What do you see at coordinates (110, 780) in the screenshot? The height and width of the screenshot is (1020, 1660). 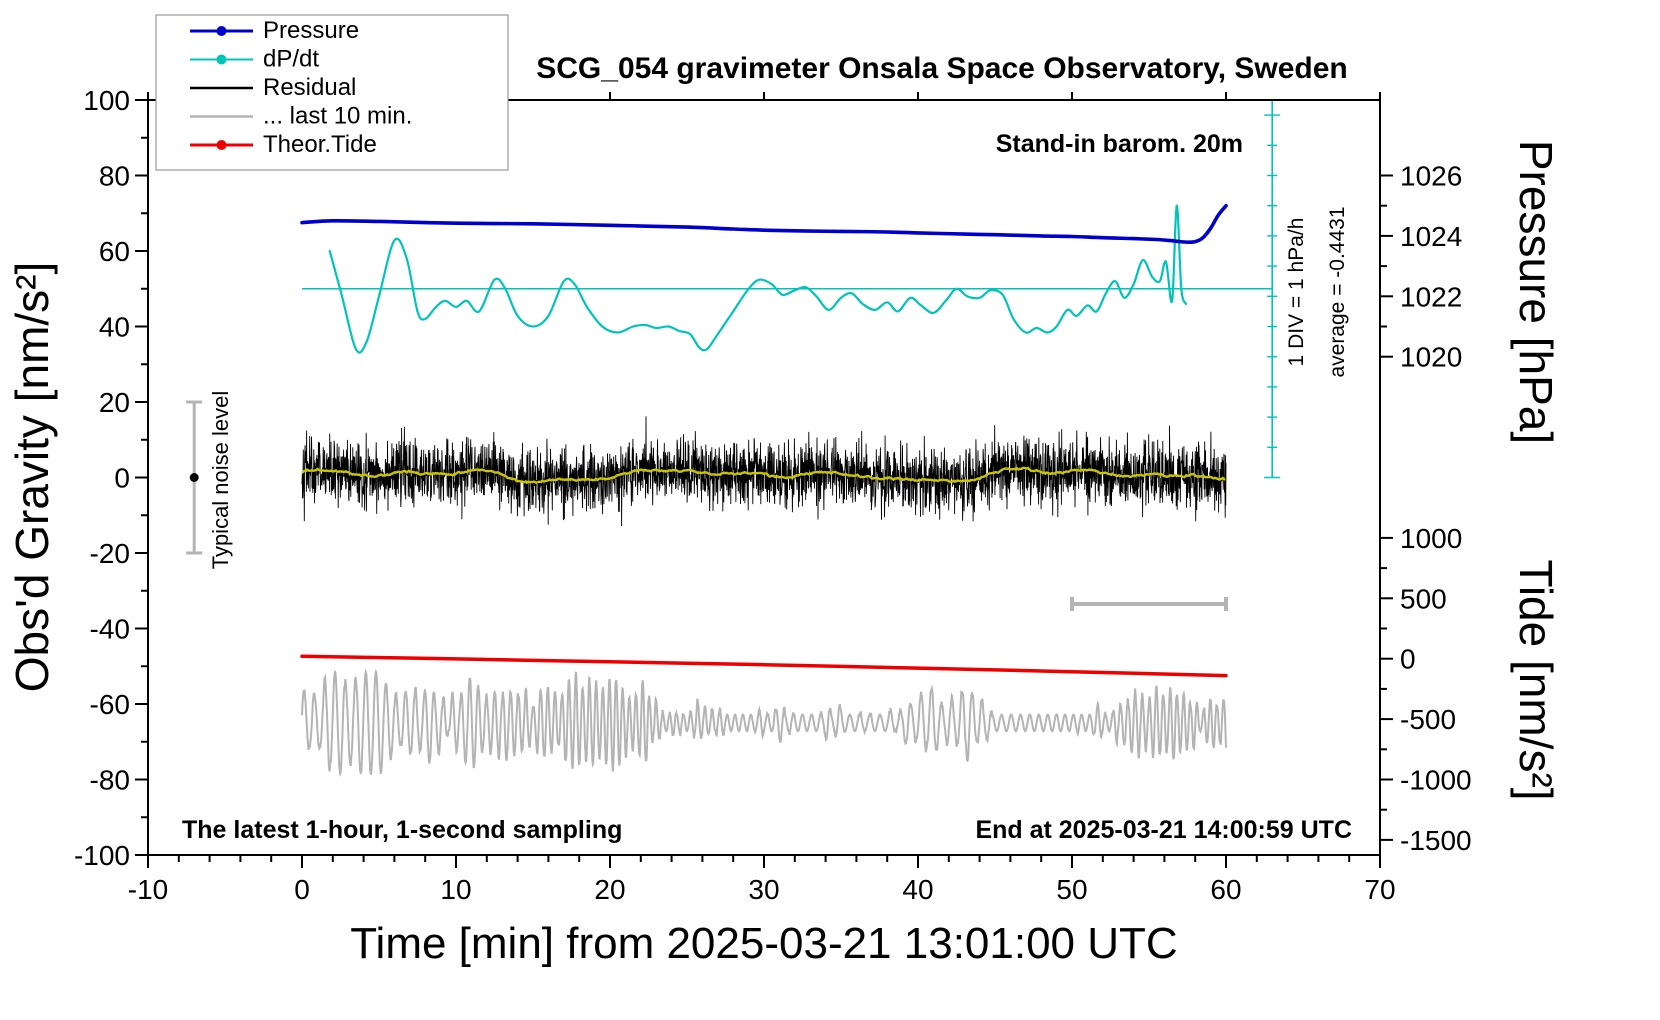 I see `y-tick-label: -80` at bounding box center [110, 780].